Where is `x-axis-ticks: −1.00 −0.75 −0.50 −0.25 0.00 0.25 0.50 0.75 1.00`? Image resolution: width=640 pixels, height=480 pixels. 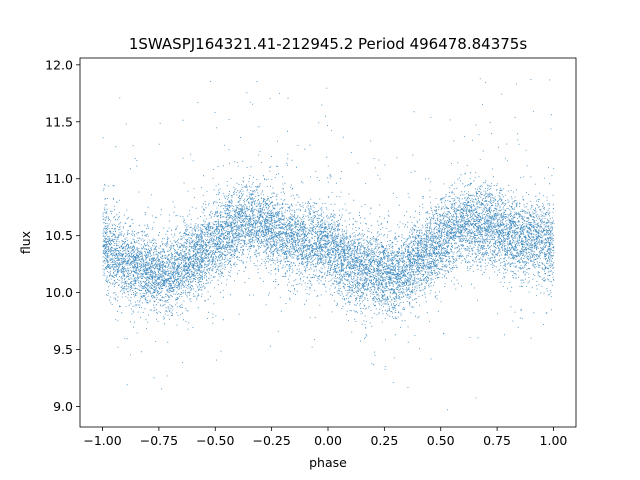 x-axis-ticks: −1.00 −0.75 −0.50 −0.25 0.00 0.25 0.50 0.75 1.00 is located at coordinates (325, 437).